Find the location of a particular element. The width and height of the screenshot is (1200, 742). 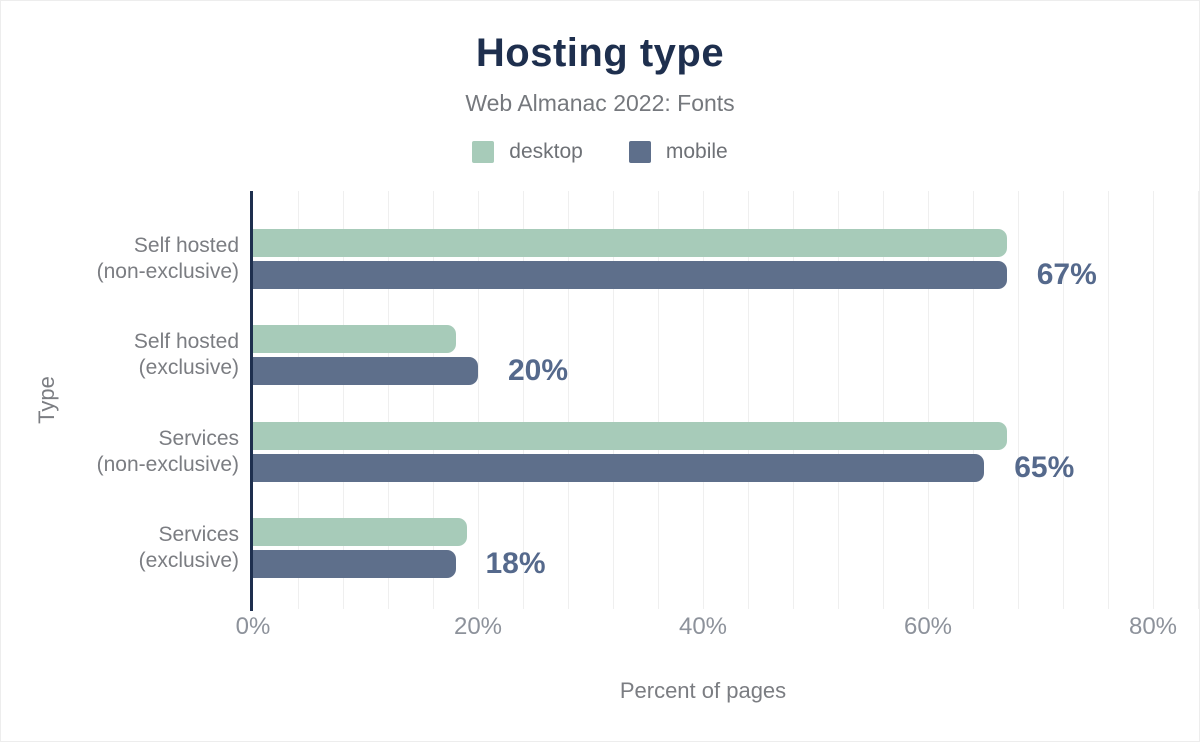

value-label: 20% is located at coordinates (538, 371).